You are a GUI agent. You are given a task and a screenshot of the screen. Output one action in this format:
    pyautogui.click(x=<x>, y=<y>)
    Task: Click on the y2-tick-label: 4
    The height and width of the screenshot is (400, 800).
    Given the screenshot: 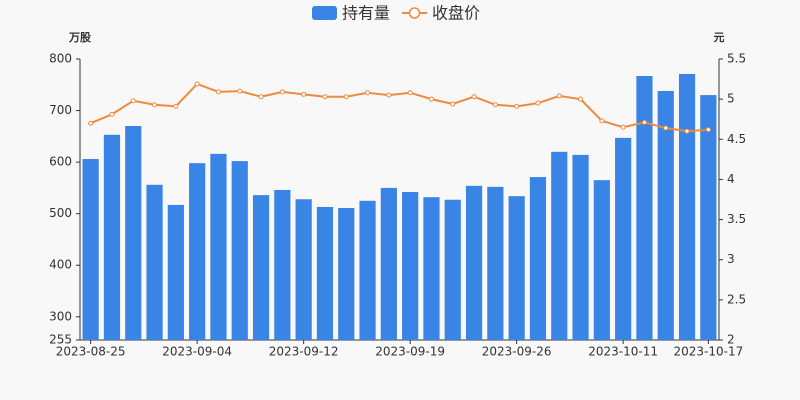 What is the action you would take?
    pyautogui.click(x=731, y=179)
    